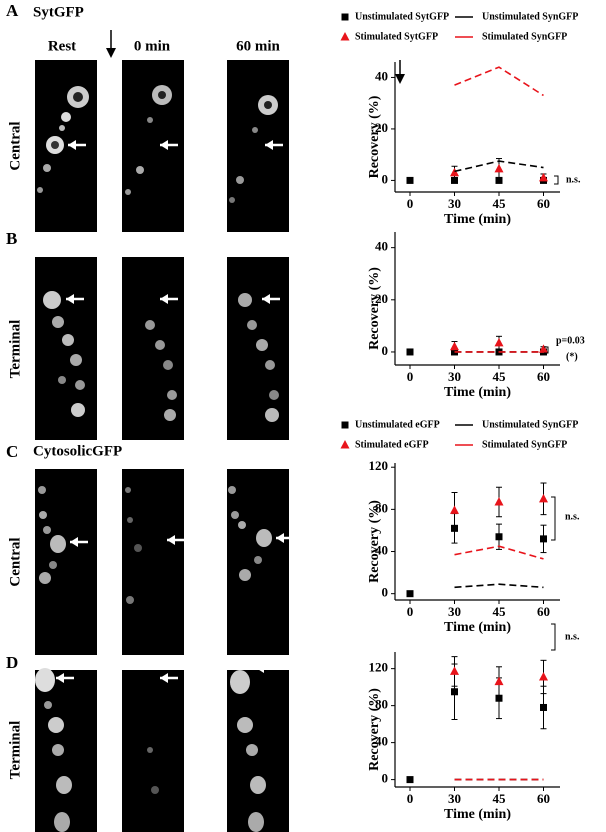  Describe the element at coordinates (12, 451) in the screenshot. I see `panel-letter: C` at that location.